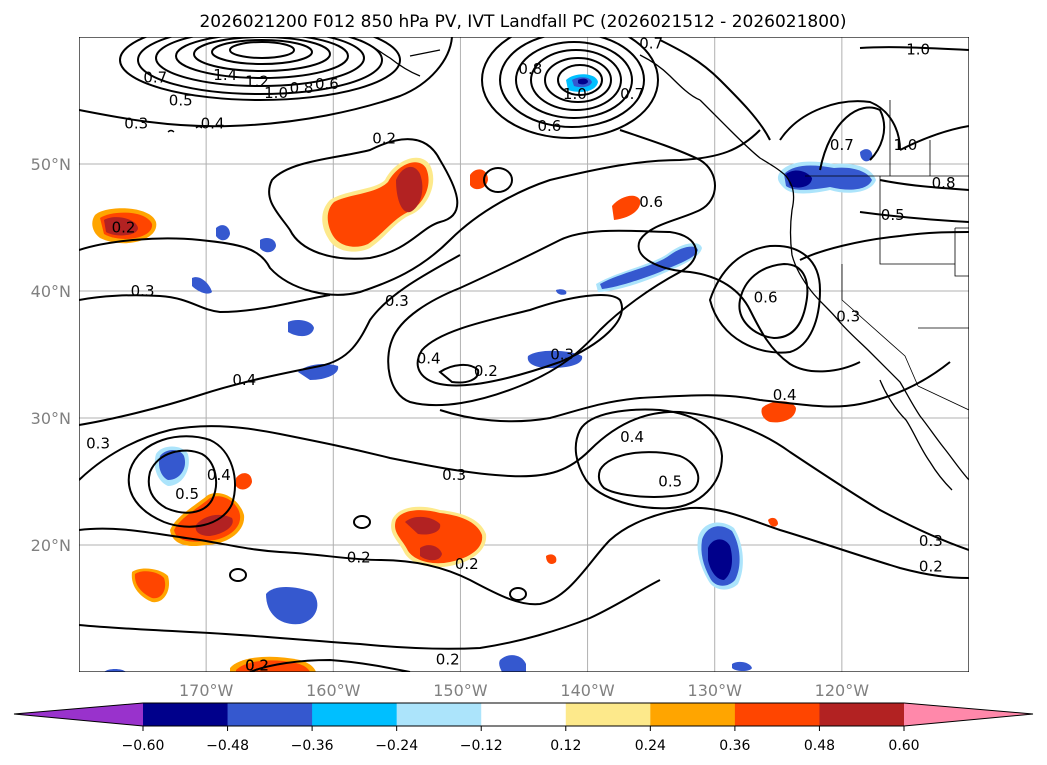 Image resolution: width=1047 pixels, height=765 pixels. Describe the element at coordinates (549, 126) in the screenshot. I see `pv-contour-label: 0.6` at that location.